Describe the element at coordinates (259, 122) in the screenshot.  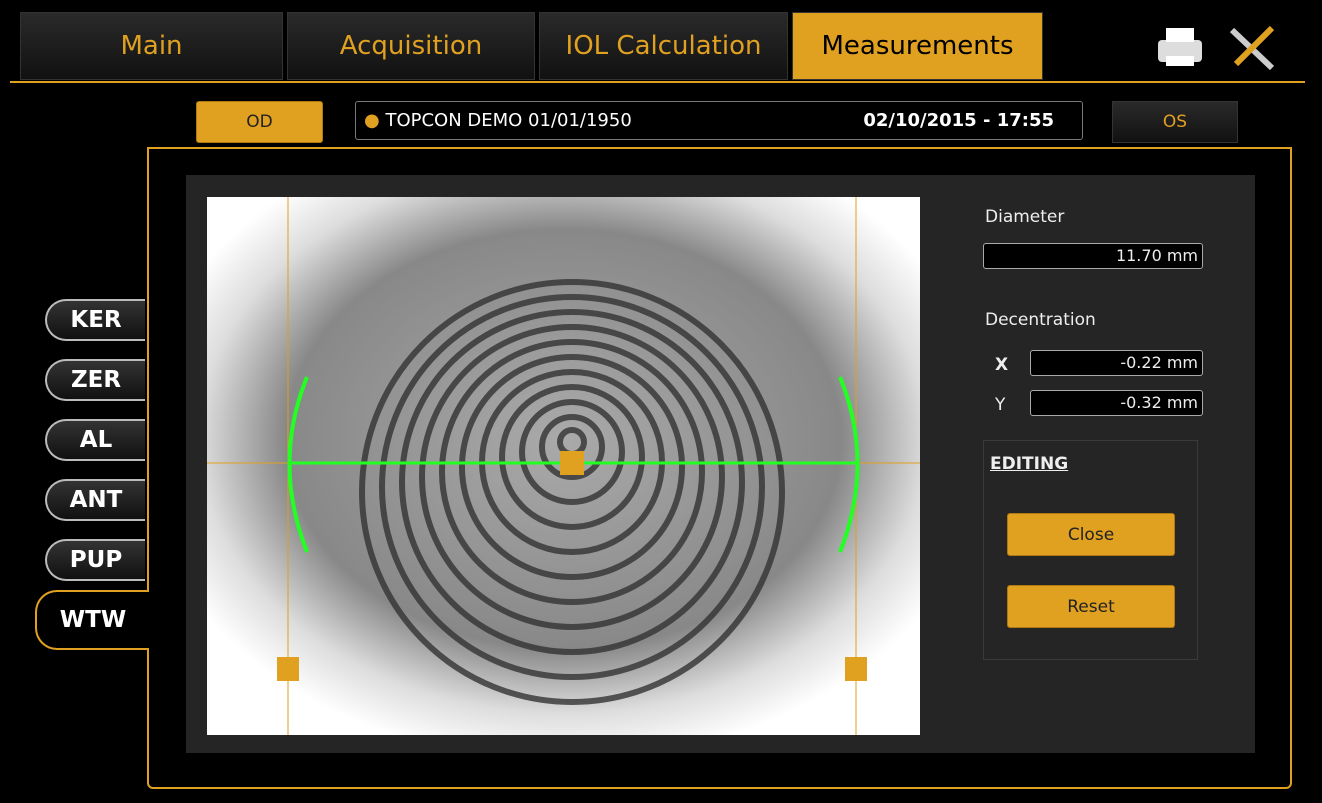
I see `od-button: OD` at that location.